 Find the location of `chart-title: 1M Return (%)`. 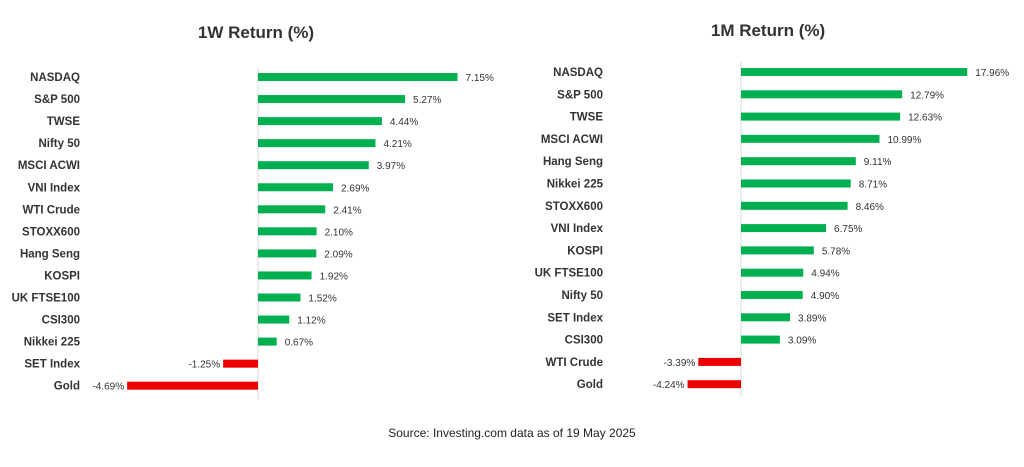

chart-title: 1M Return (%) is located at coordinates (768, 30).